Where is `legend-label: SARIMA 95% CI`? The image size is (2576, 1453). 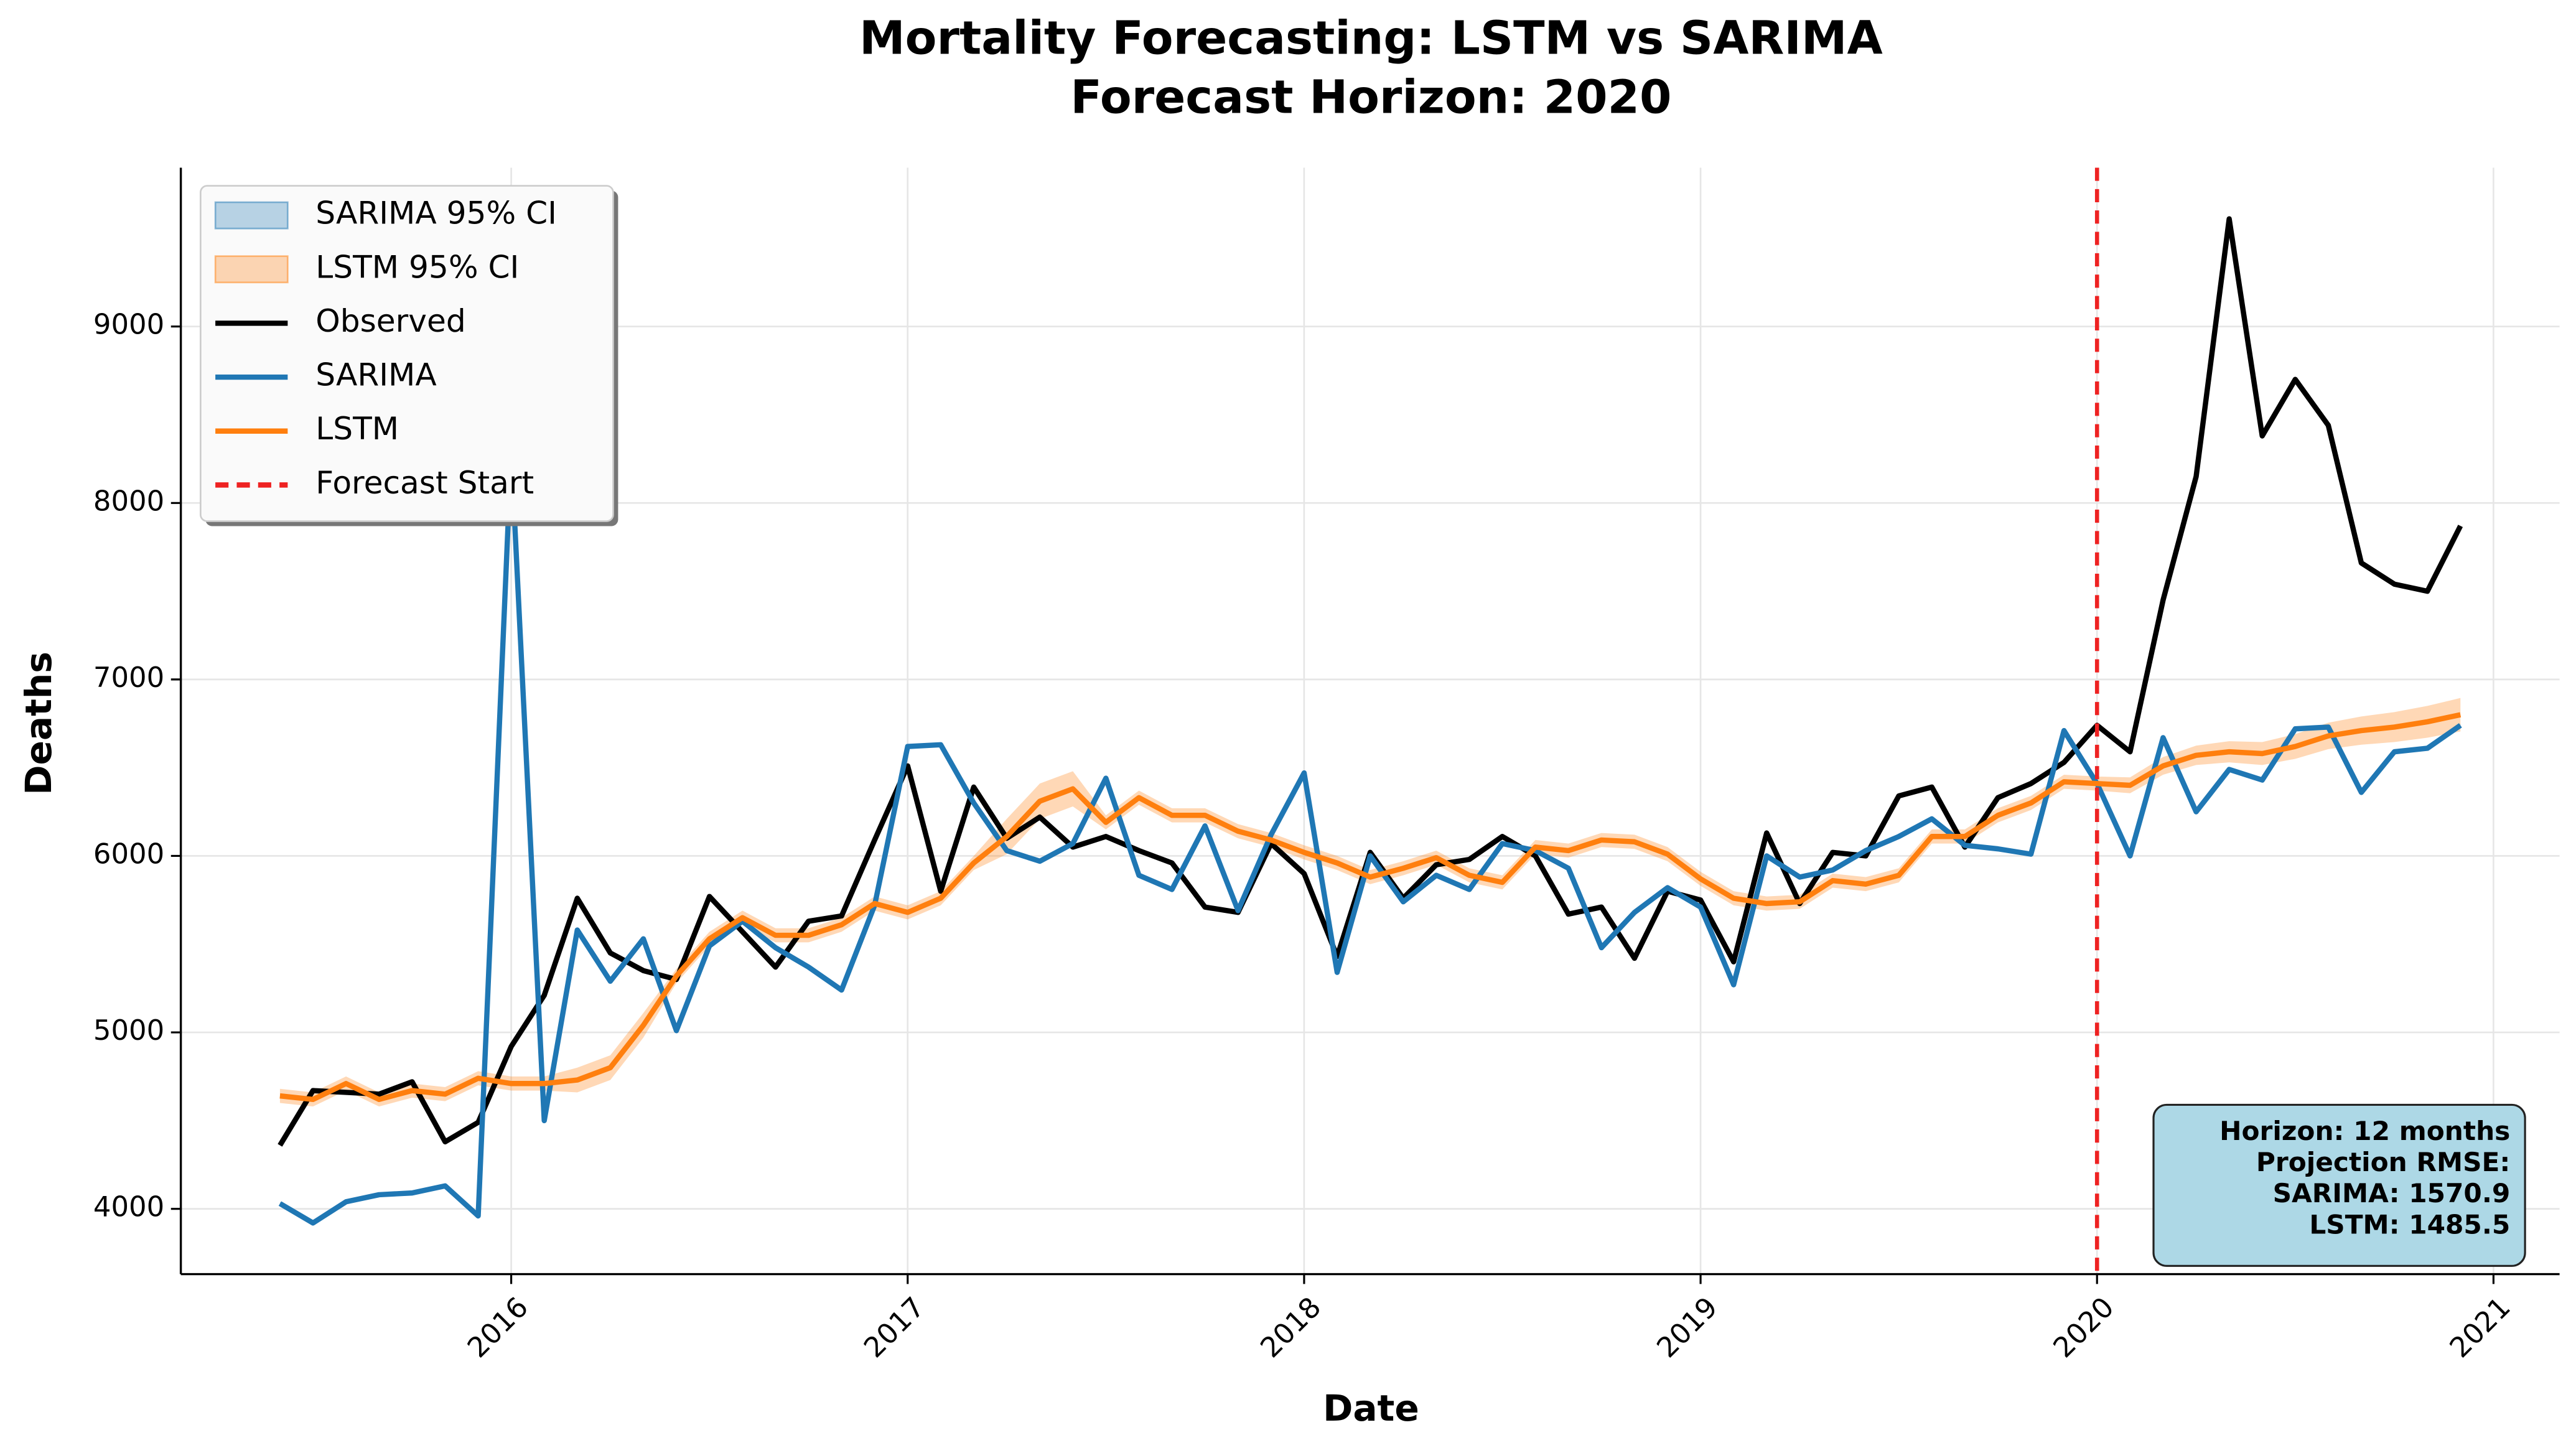 legend-label: SARIMA 95% CI is located at coordinates (436, 213).